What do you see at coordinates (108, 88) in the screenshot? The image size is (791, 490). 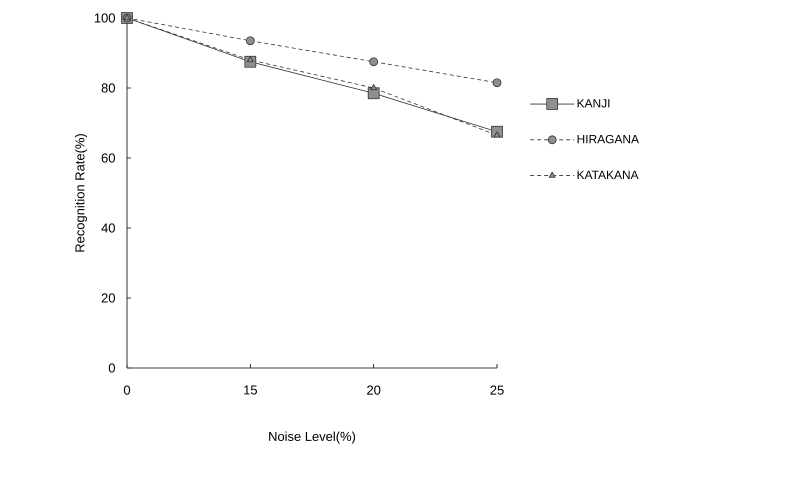 I see `y-tick-label: 80` at bounding box center [108, 88].